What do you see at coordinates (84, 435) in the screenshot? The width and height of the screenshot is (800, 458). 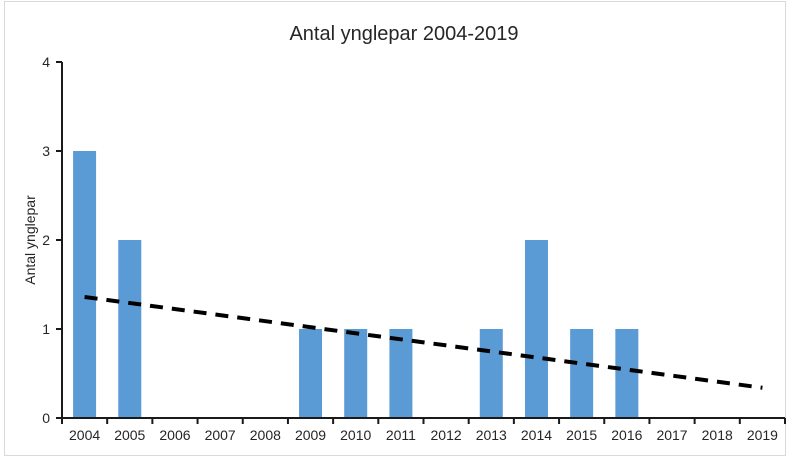 I see `x-tick-label: 2004` at bounding box center [84, 435].